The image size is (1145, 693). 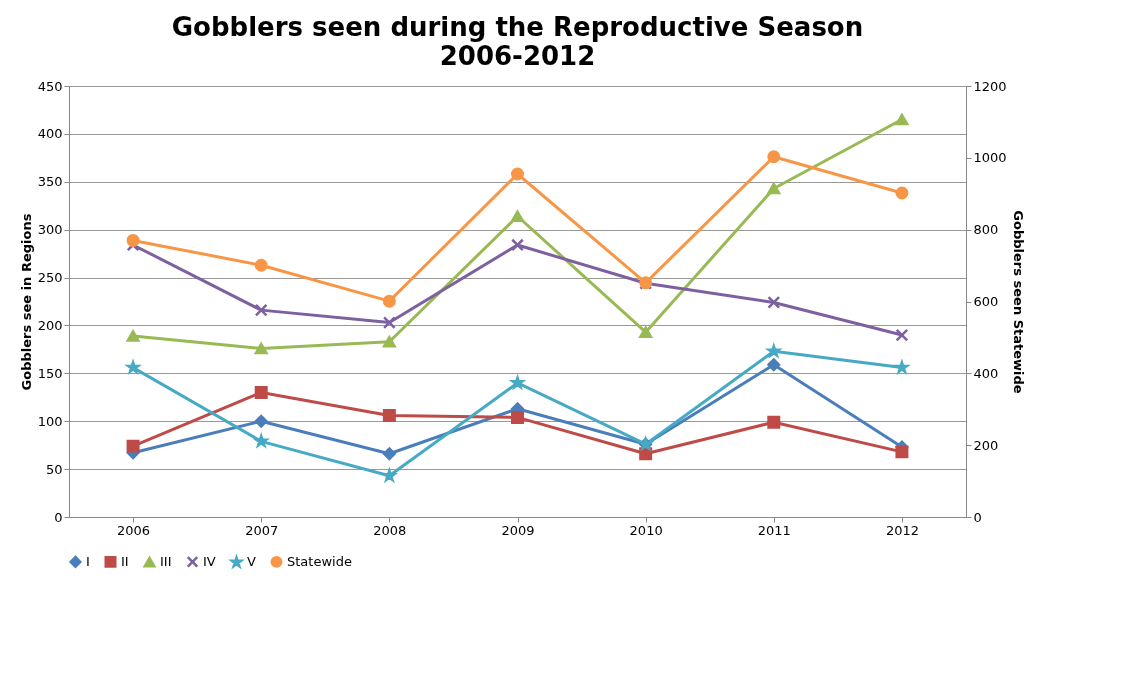 I want to click on y-tick-label: 0, so click(x=58, y=517).